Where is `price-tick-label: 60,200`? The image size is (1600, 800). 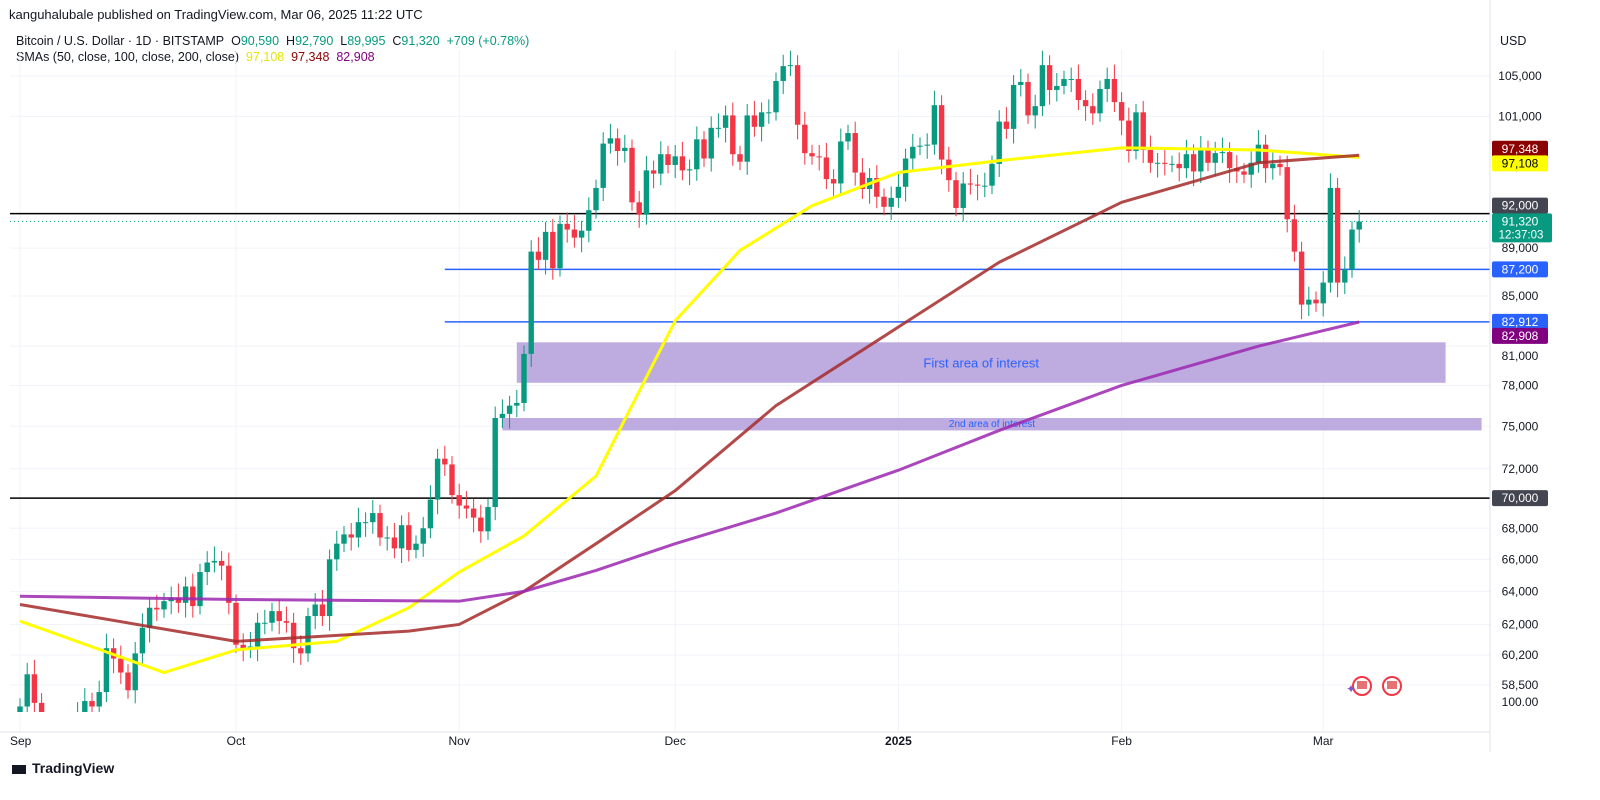 price-tick-label: 60,200 is located at coordinates (1520, 655).